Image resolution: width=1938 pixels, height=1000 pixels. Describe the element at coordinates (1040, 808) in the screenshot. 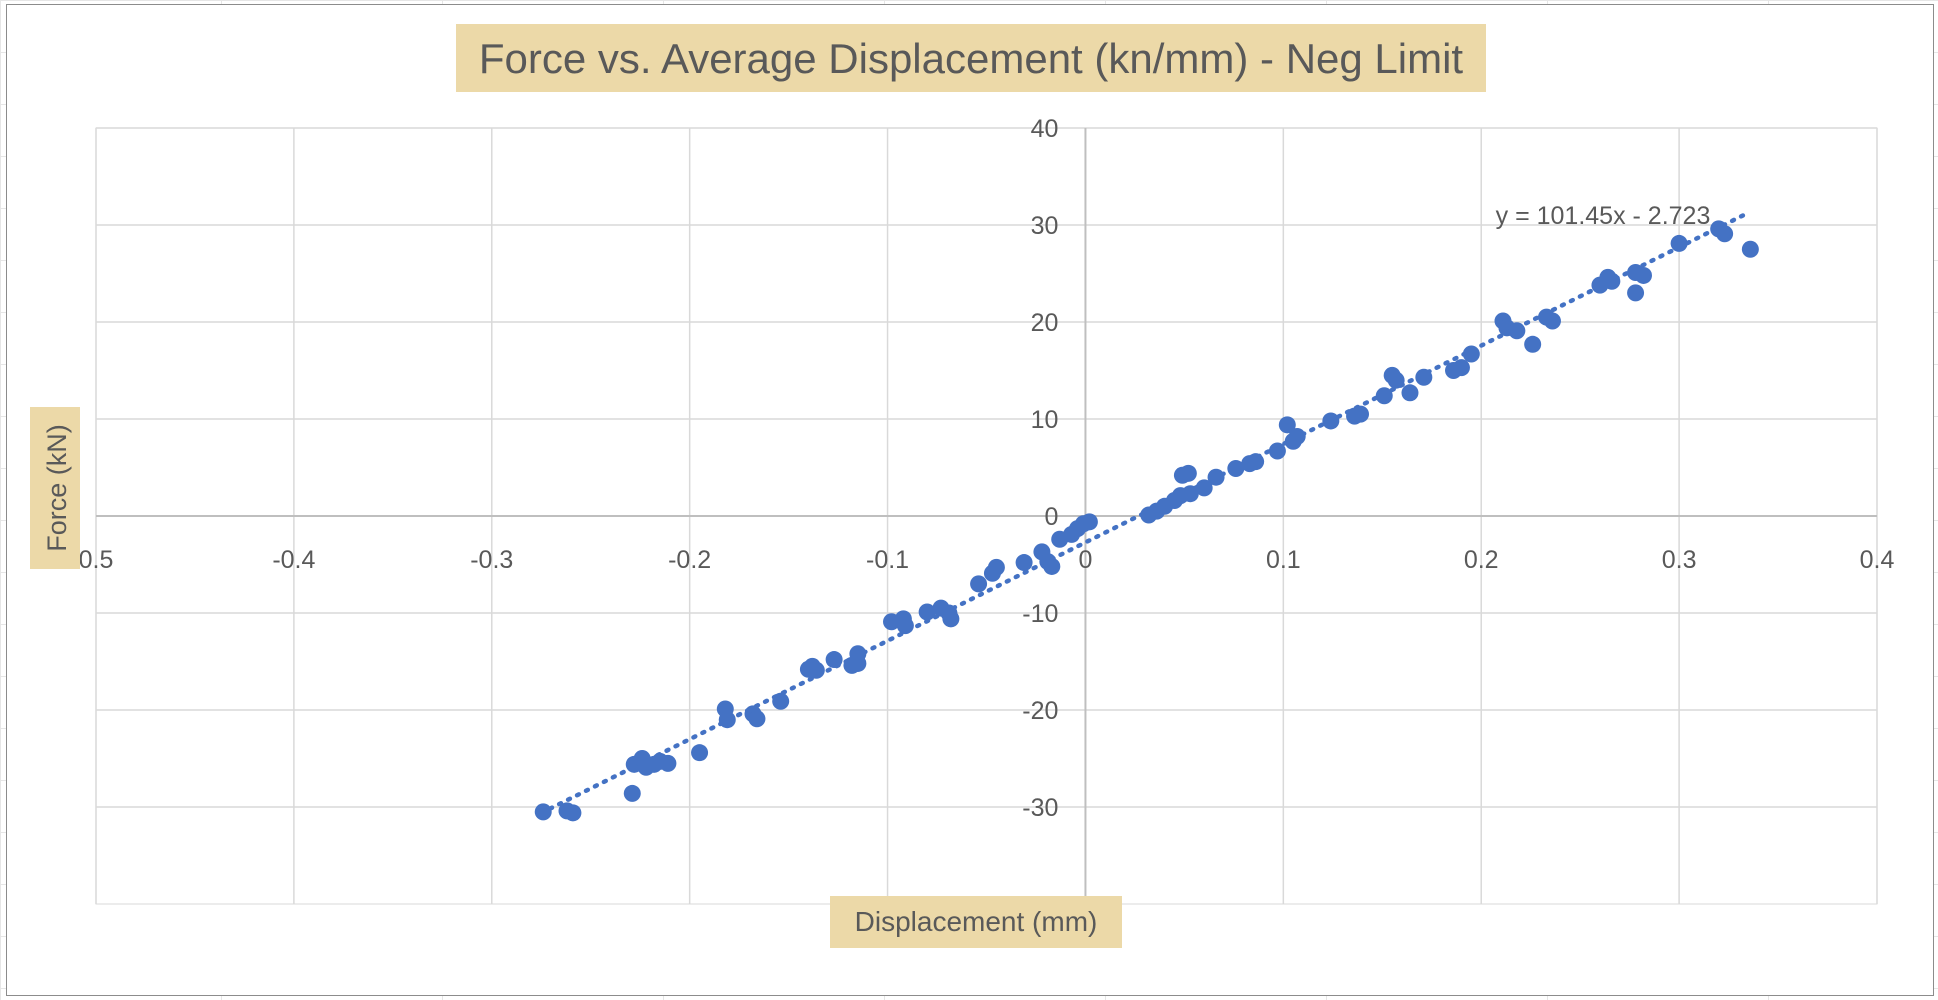

I see `y-tick-label: -30` at that location.